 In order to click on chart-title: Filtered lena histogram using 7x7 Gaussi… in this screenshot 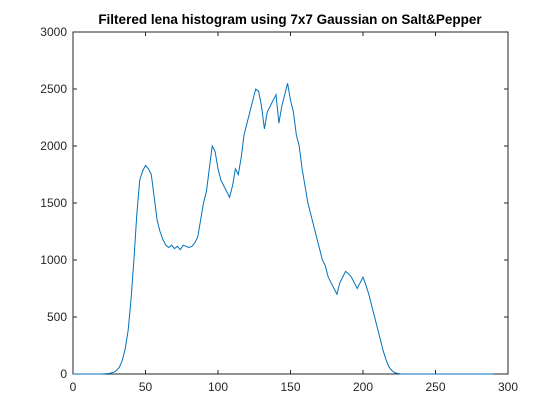, I will do `click(290, 19)`.